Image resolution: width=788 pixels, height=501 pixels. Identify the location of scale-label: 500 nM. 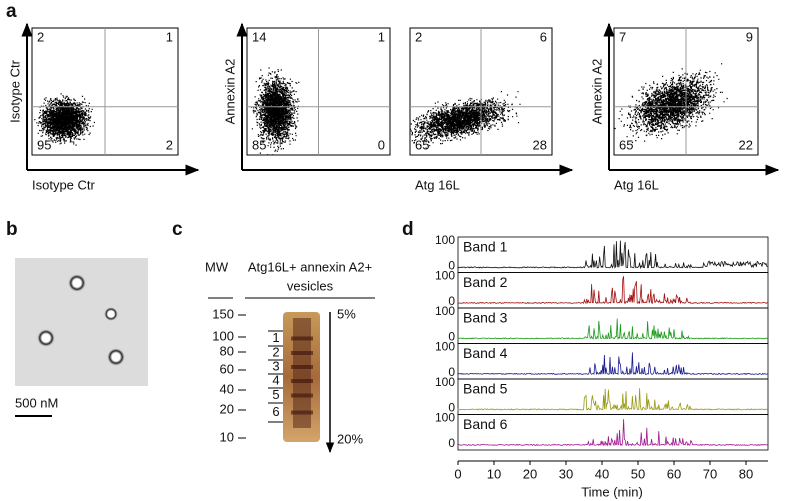
(36, 402).